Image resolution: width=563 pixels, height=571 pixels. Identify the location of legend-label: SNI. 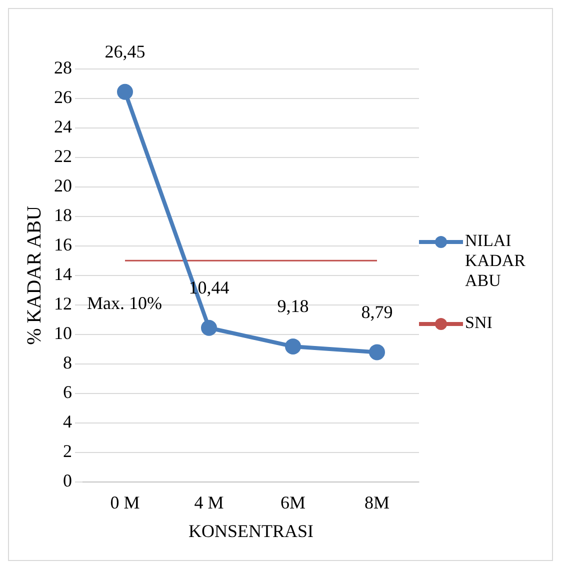
(478, 323).